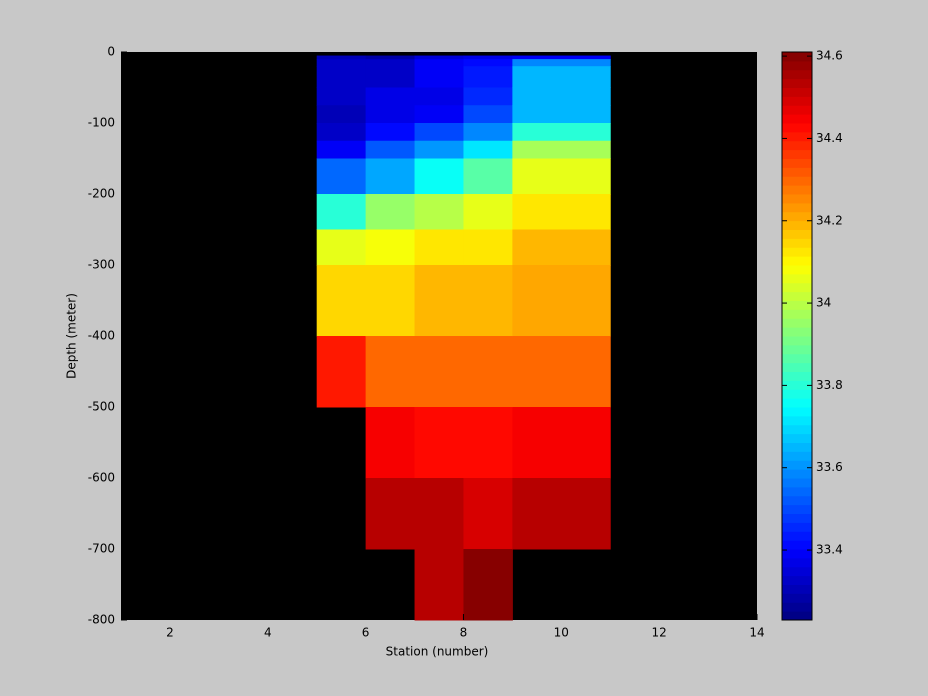 This screenshot has width=928, height=696. I want to click on y-tick-label: -100, so click(101, 123).